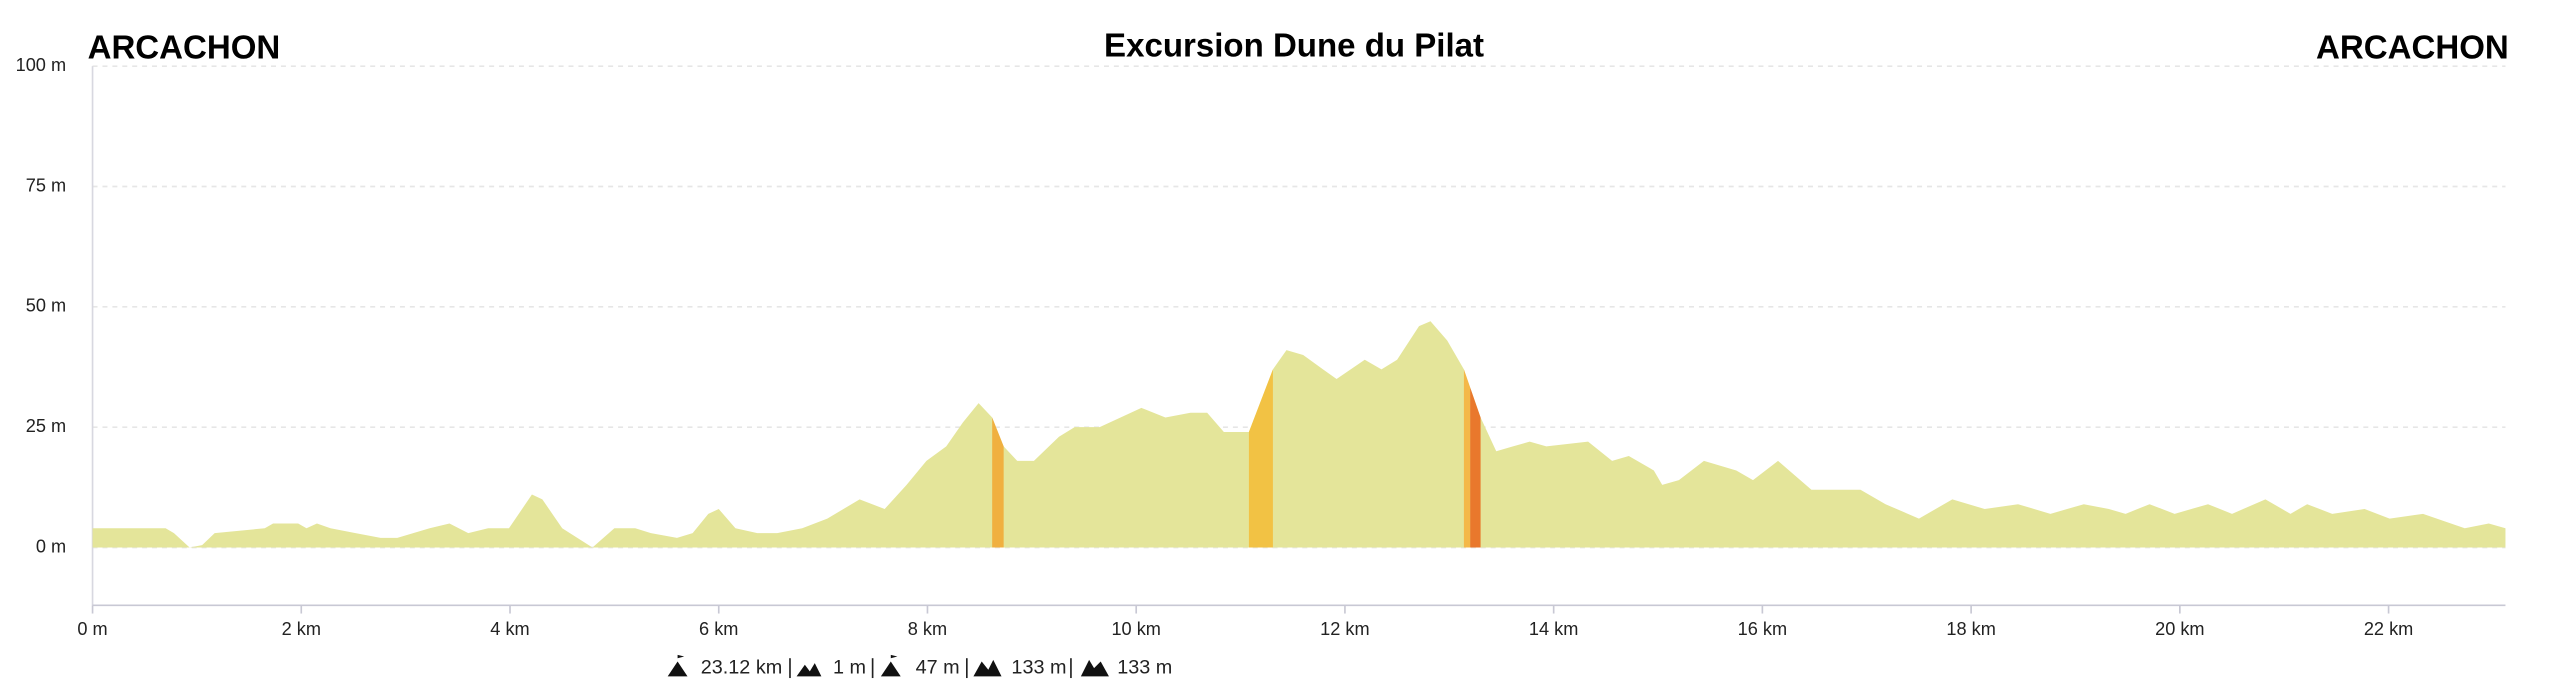 The image size is (2560, 683). I want to click on y-tick-label: 100 m, so click(41, 65).